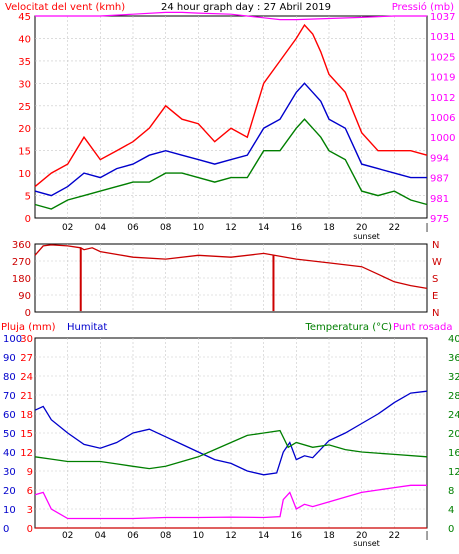 The width and height of the screenshot is (459, 554). Describe the element at coordinates (24, 152) in the screenshot. I see `y-tick-label: 15` at that location.